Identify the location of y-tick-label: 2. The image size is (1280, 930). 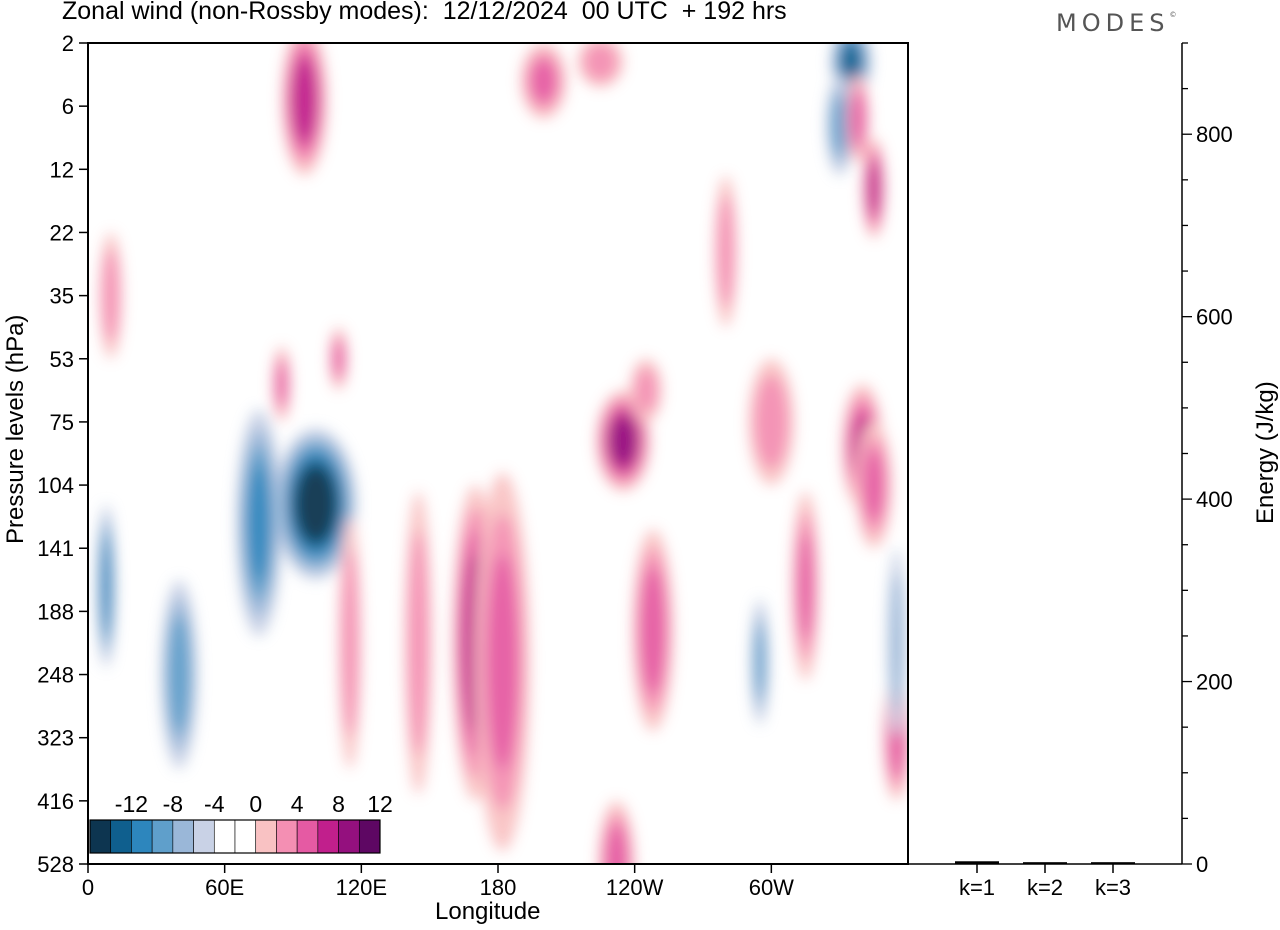
(68, 43).